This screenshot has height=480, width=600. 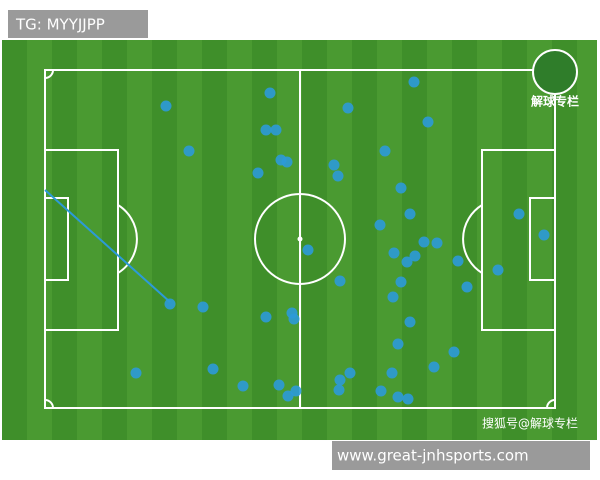 I want to click on tag-box, so click(x=78, y=24).